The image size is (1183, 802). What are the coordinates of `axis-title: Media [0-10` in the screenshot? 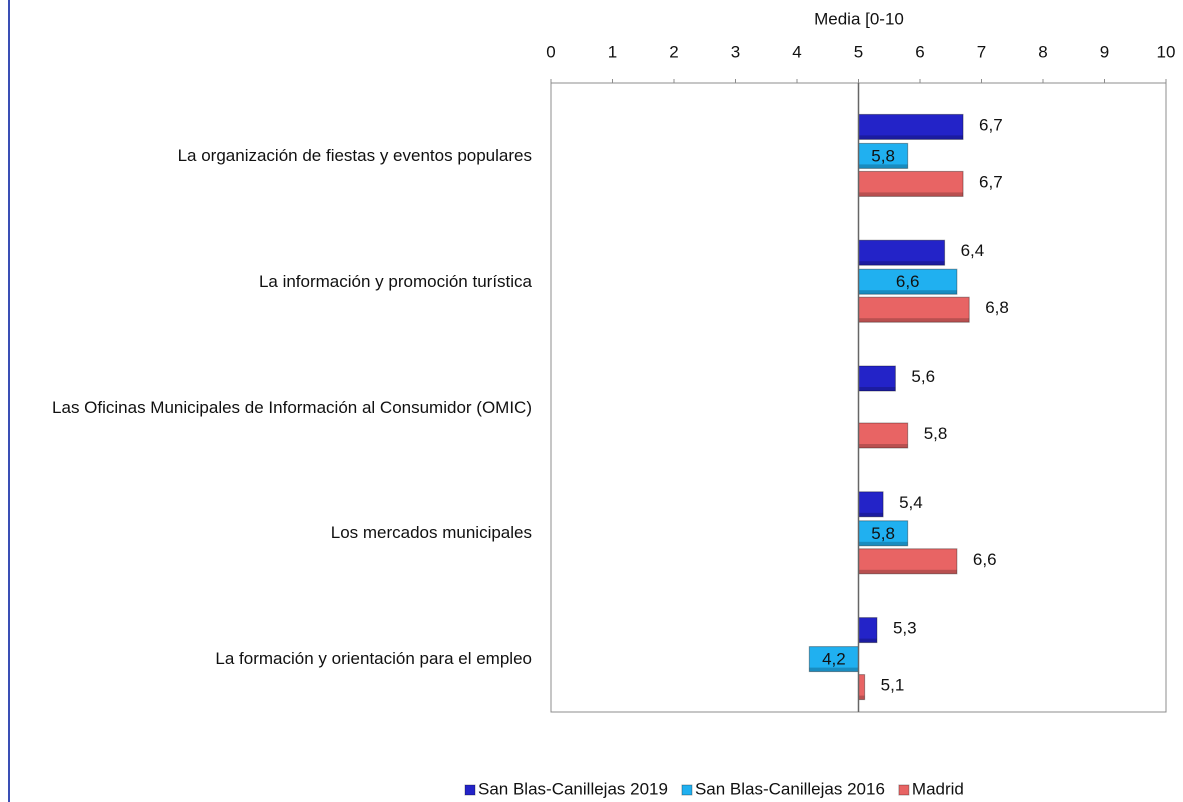 It's located at (859, 18).